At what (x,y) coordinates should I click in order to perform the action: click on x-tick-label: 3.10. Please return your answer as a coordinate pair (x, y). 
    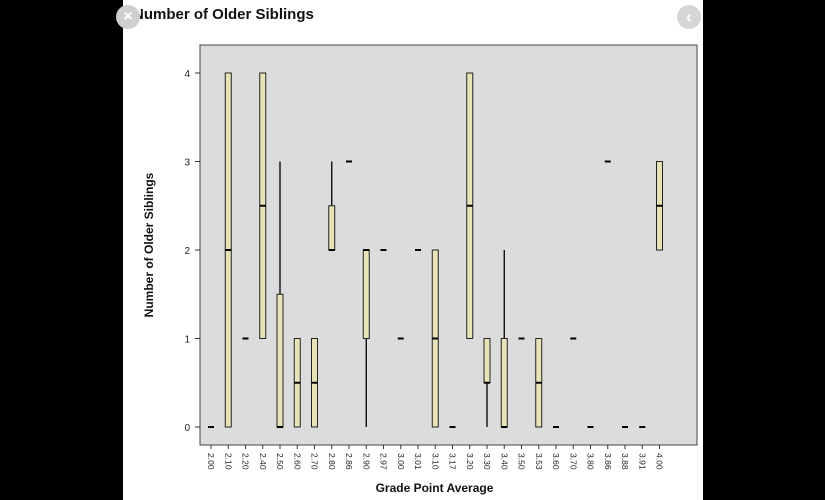
    Looking at the image, I should click on (435, 461).